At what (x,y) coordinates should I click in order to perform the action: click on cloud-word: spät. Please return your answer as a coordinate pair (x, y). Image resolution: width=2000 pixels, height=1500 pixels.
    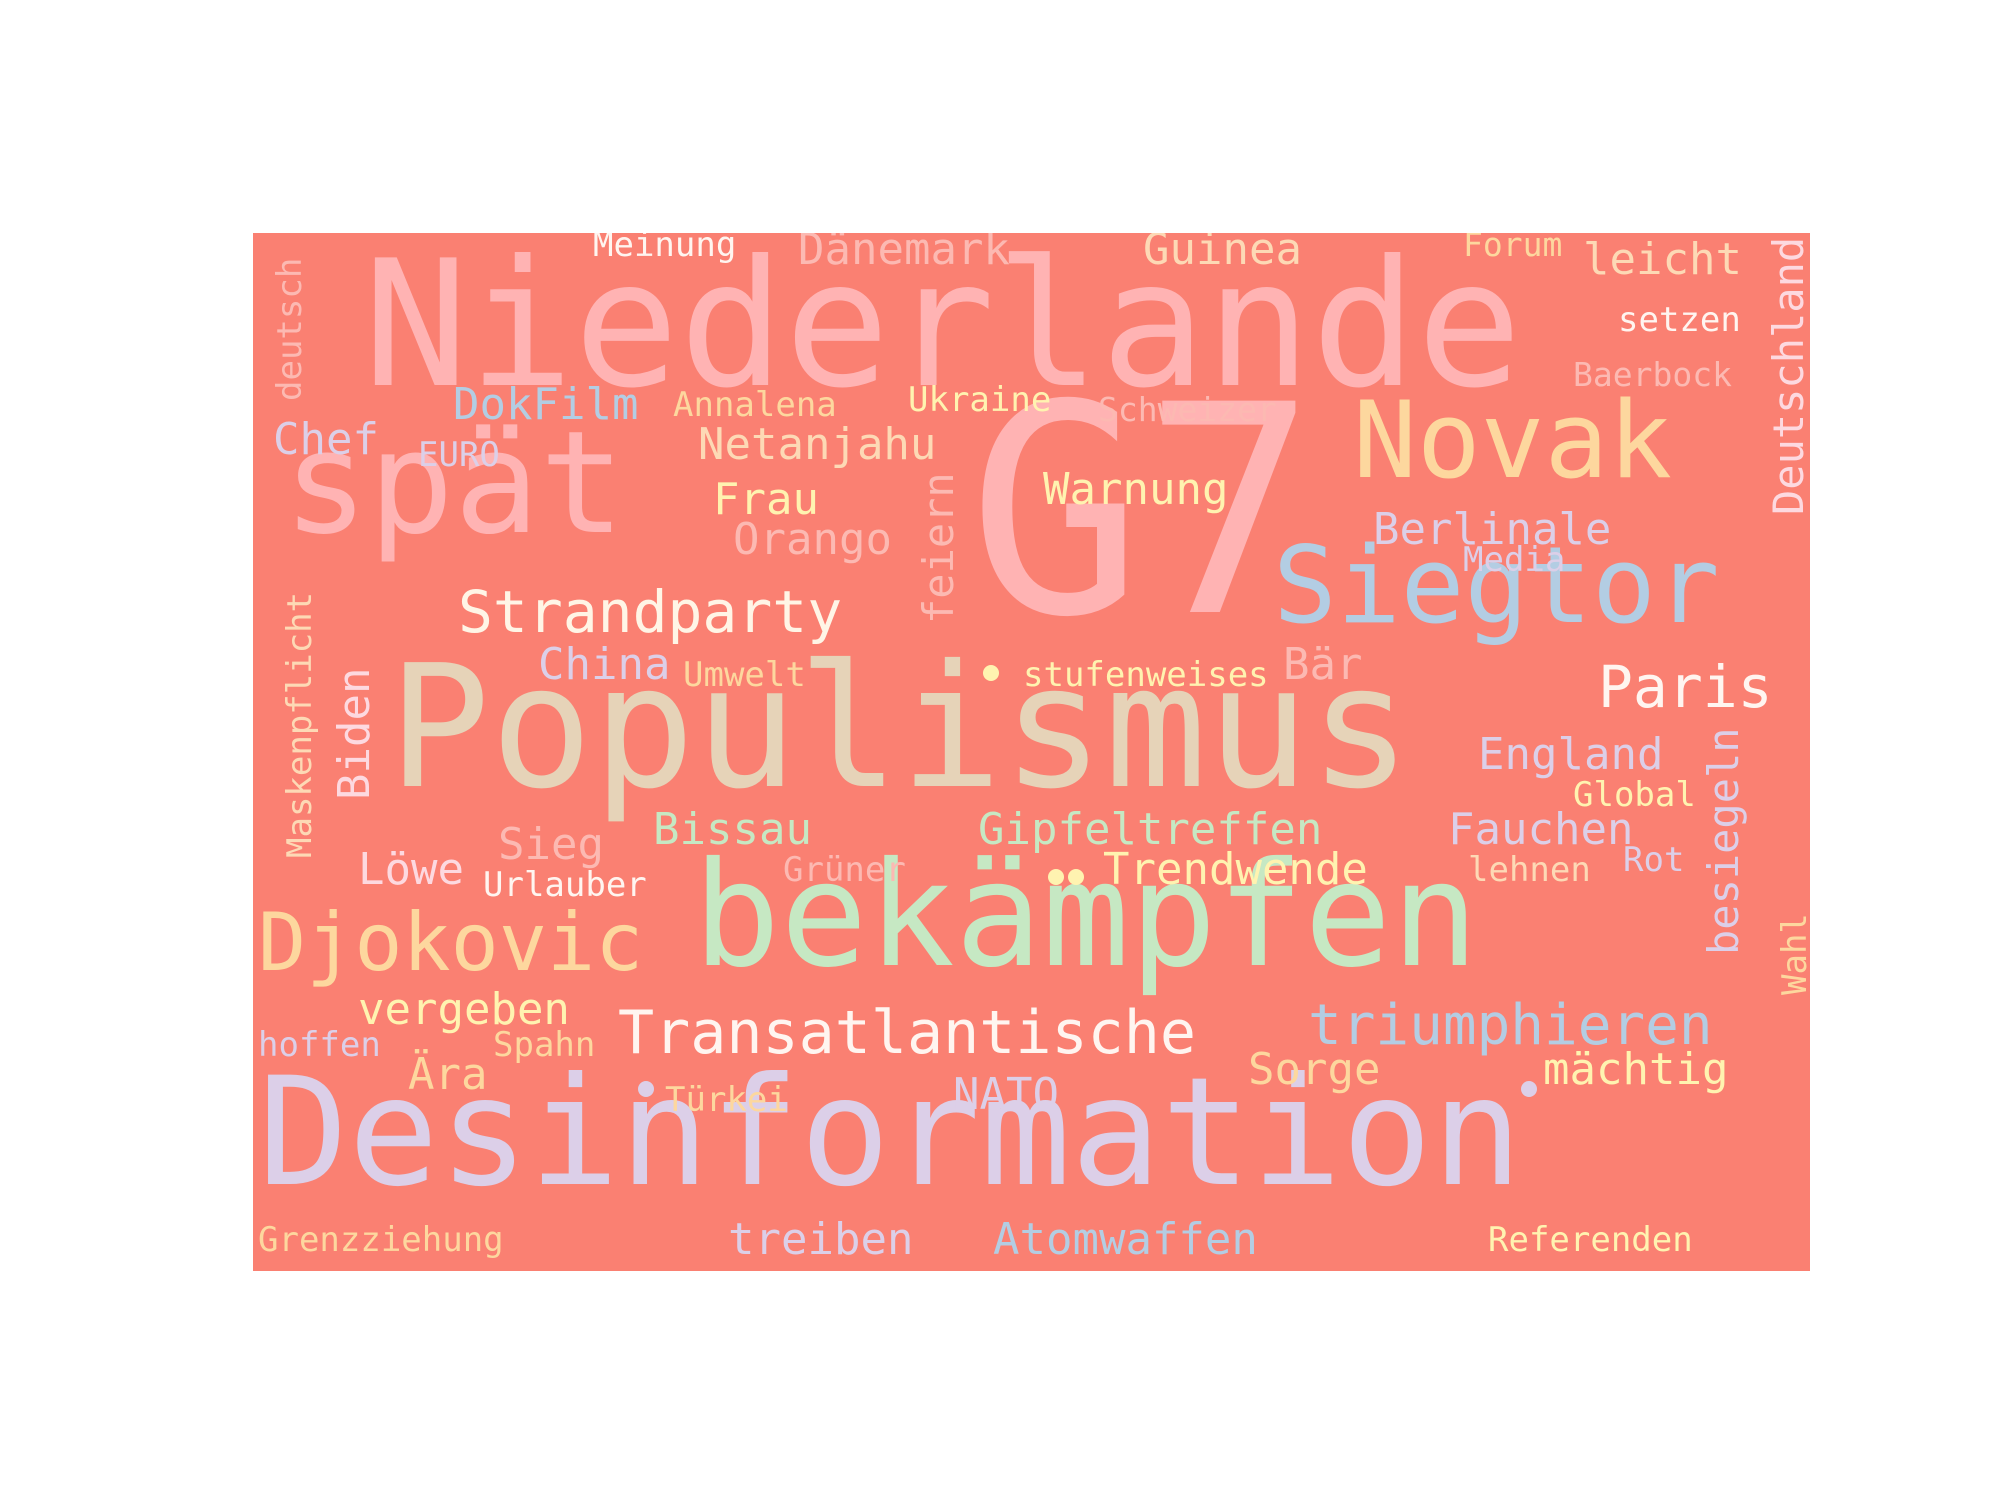
    Looking at the image, I should click on (454, 483).